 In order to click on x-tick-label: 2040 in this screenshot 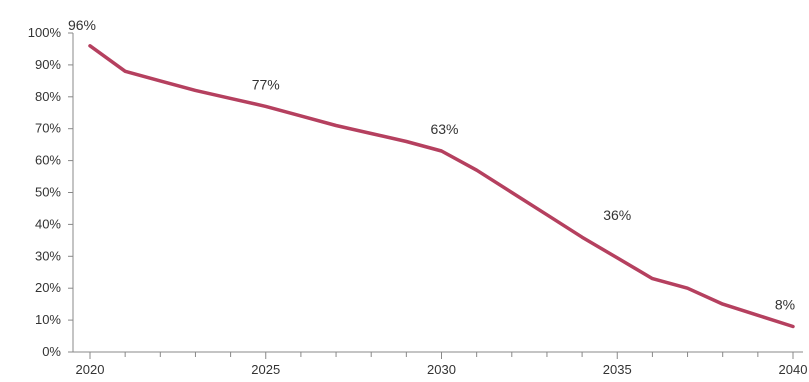, I will do `click(793, 369)`.